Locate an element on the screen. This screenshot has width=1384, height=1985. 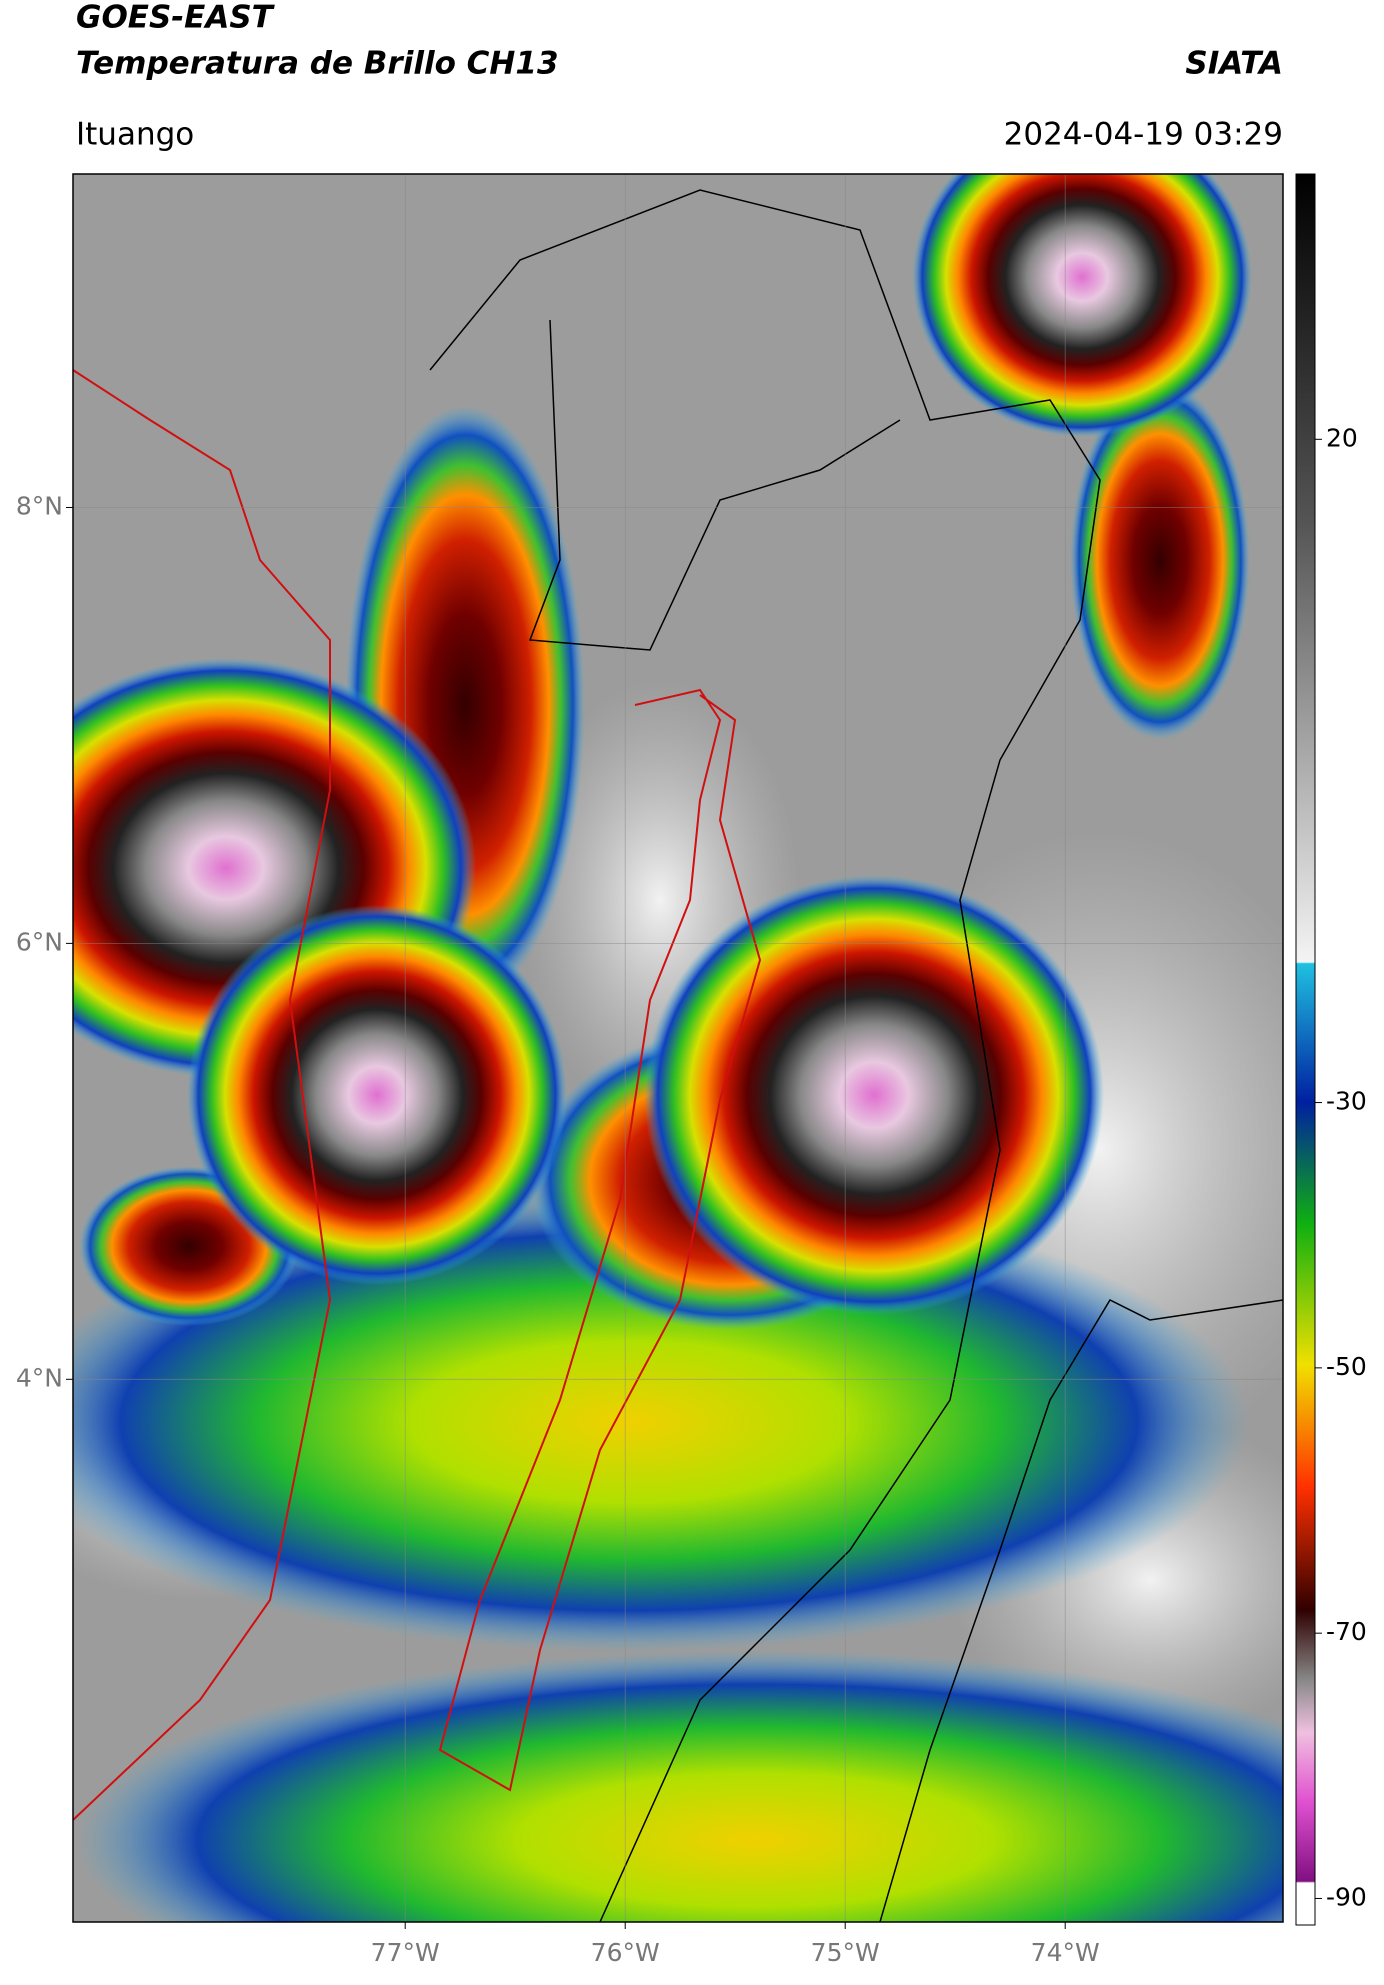
colorbar-tick-label: 20 is located at coordinates (1342, 437).